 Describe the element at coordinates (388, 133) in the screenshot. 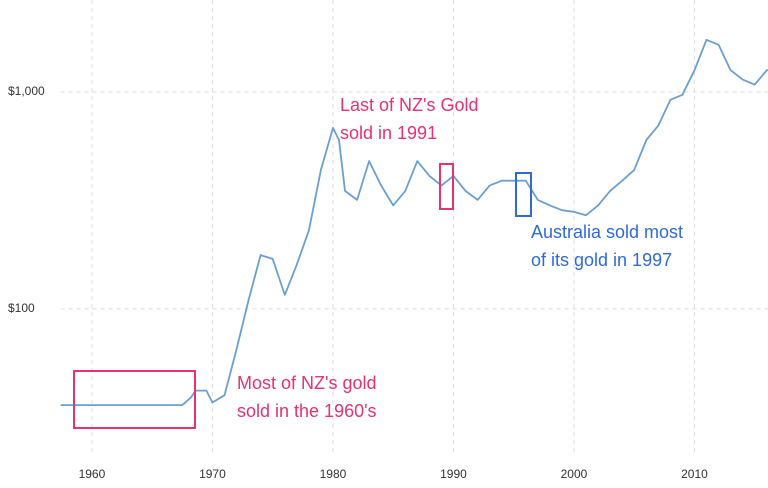

I see `annotation: sold in 1991` at that location.